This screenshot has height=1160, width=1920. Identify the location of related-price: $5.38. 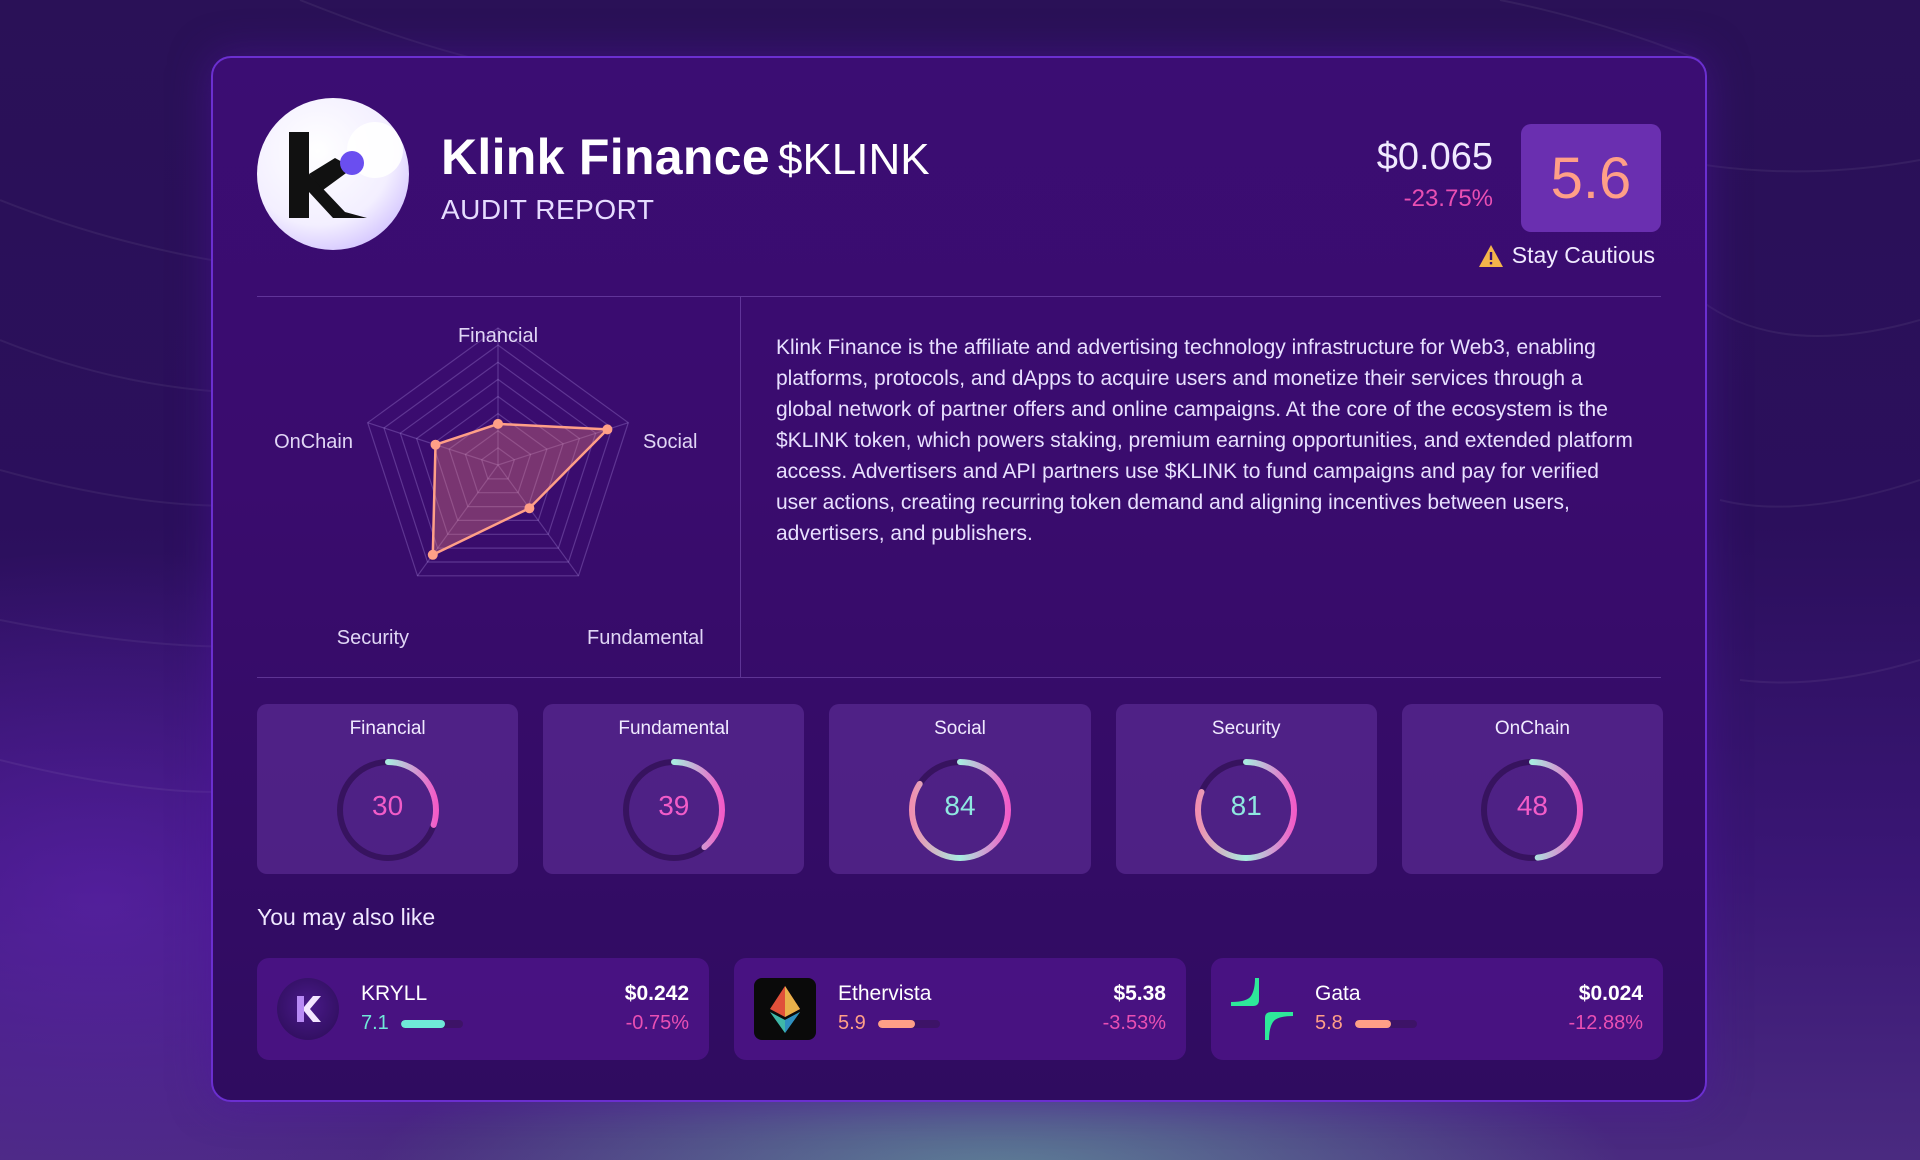
(1139, 993).